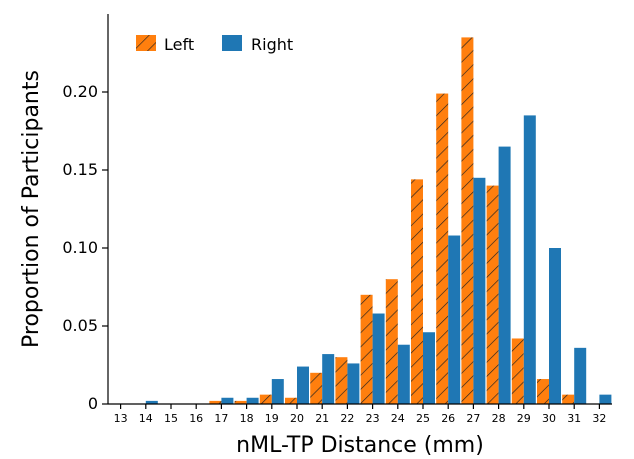 The image size is (634, 459). What do you see at coordinates (373, 418) in the screenshot?
I see `x-tick-label: 23` at bounding box center [373, 418].